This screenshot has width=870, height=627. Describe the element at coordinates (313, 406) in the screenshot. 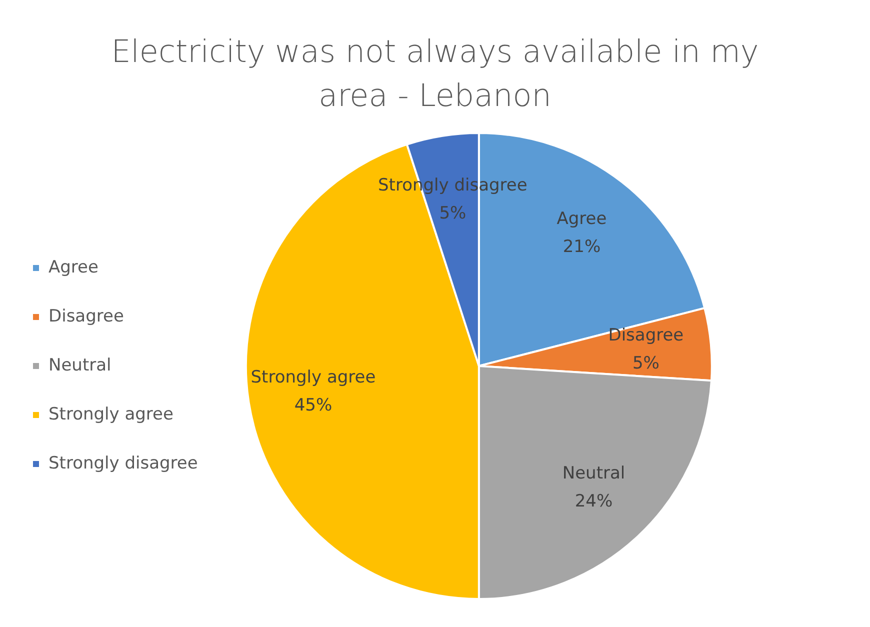

I see `data-label: 45%` at that location.